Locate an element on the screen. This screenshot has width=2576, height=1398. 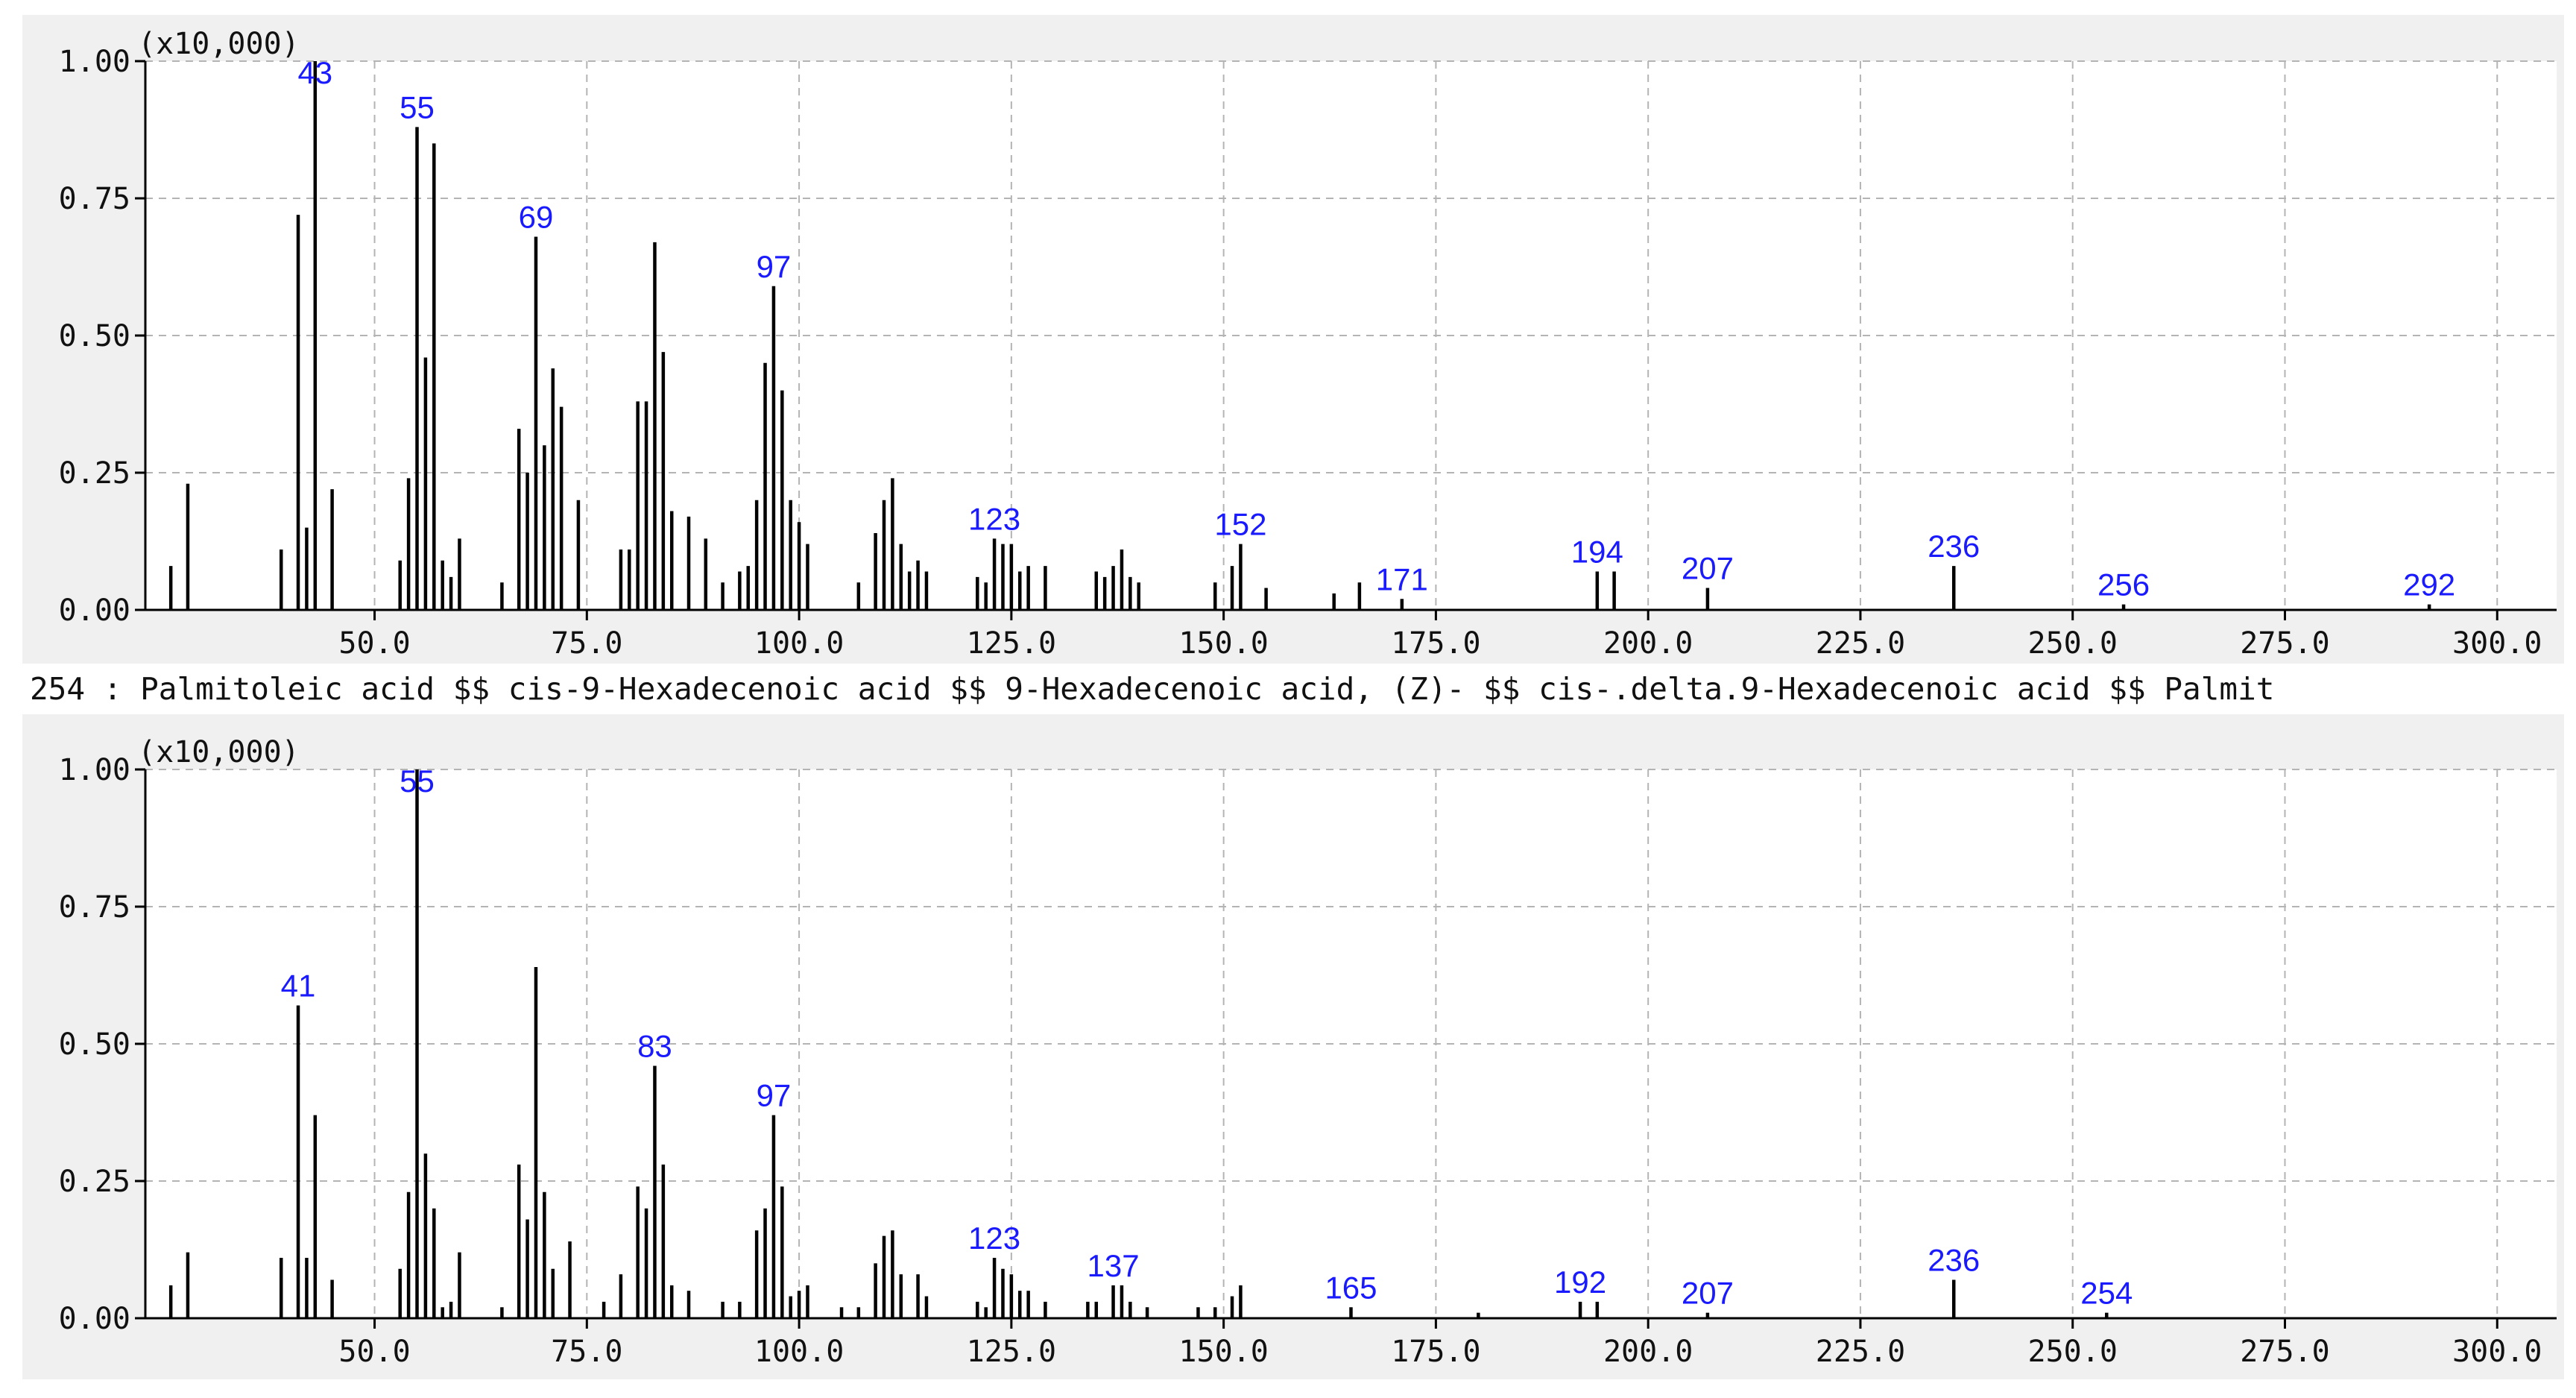
peak-label: 43 is located at coordinates (314, 72).